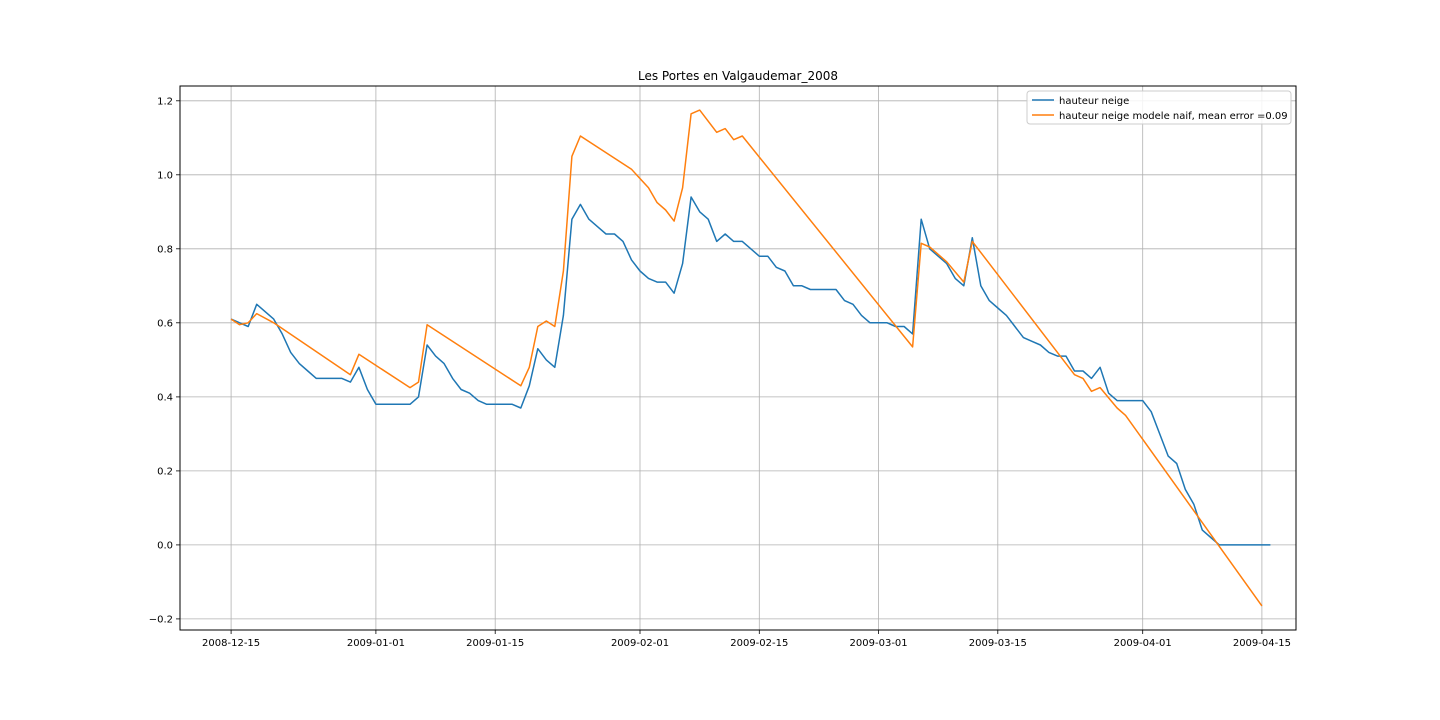  What do you see at coordinates (998, 643) in the screenshot?
I see `x-tick-label: 2009-03-15` at bounding box center [998, 643].